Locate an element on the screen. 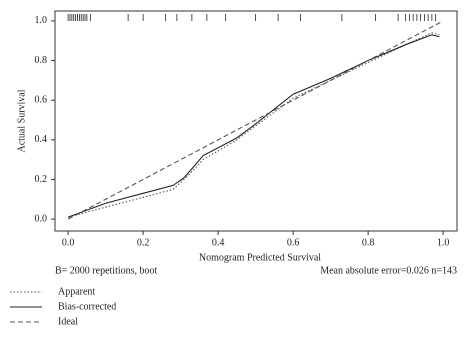 This screenshot has width=474, height=342. y-axis-label: Actual Survival is located at coordinates (21, 120).